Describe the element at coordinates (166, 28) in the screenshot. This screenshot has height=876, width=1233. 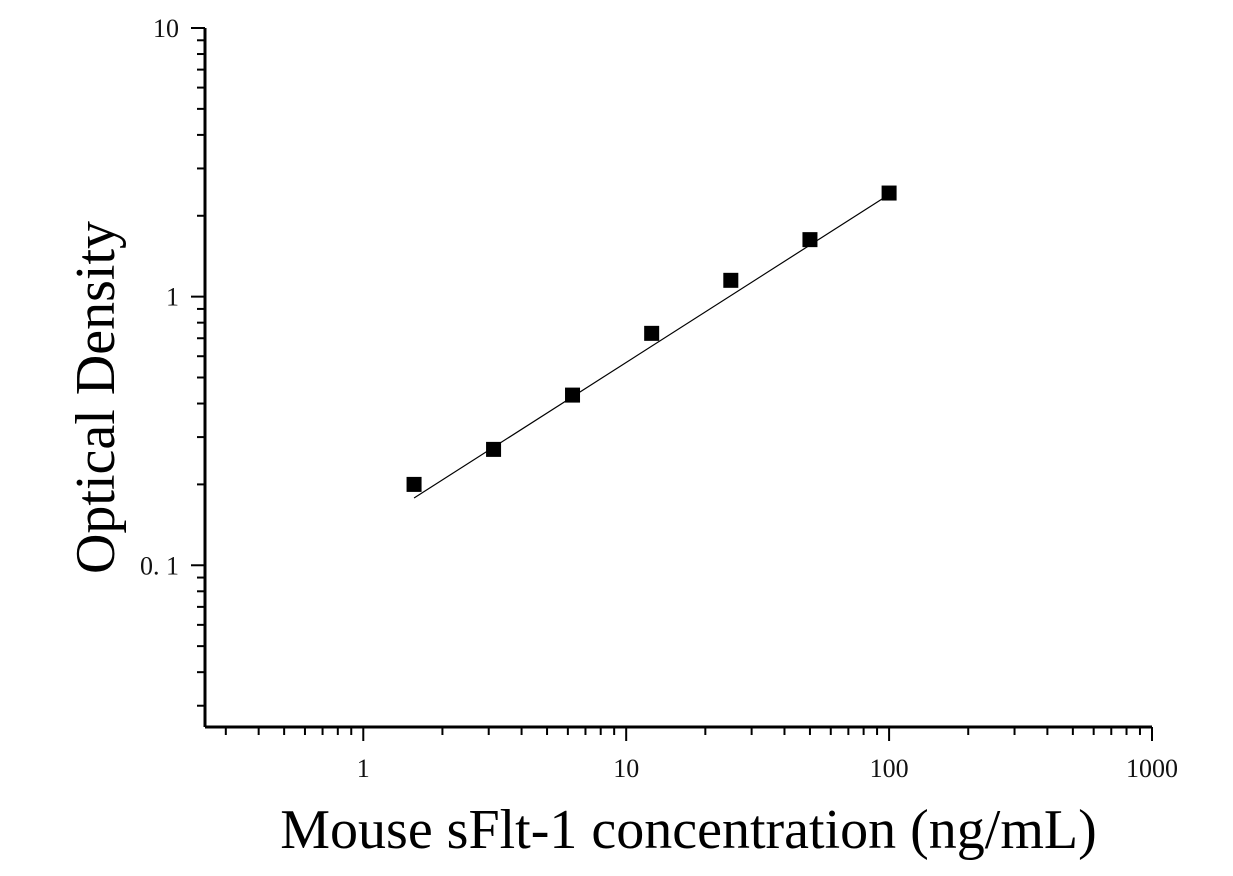
I see `y-tick-label: 10` at that location.